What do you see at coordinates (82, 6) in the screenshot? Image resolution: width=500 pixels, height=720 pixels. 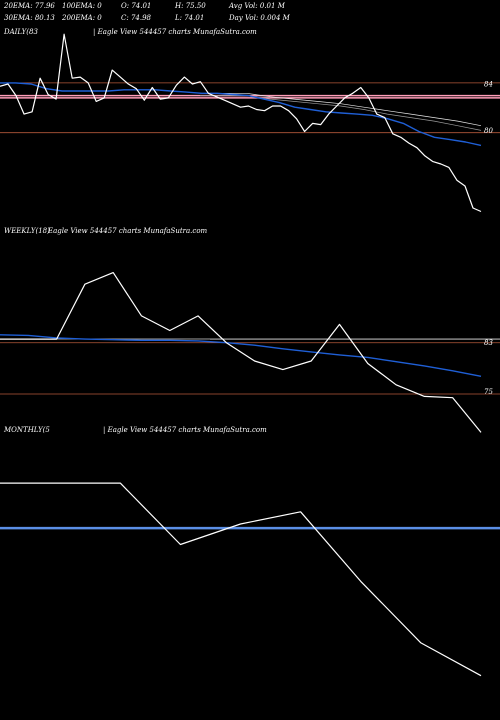 I see `header-ema100: 100EMA: 0` at bounding box center [82, 6].